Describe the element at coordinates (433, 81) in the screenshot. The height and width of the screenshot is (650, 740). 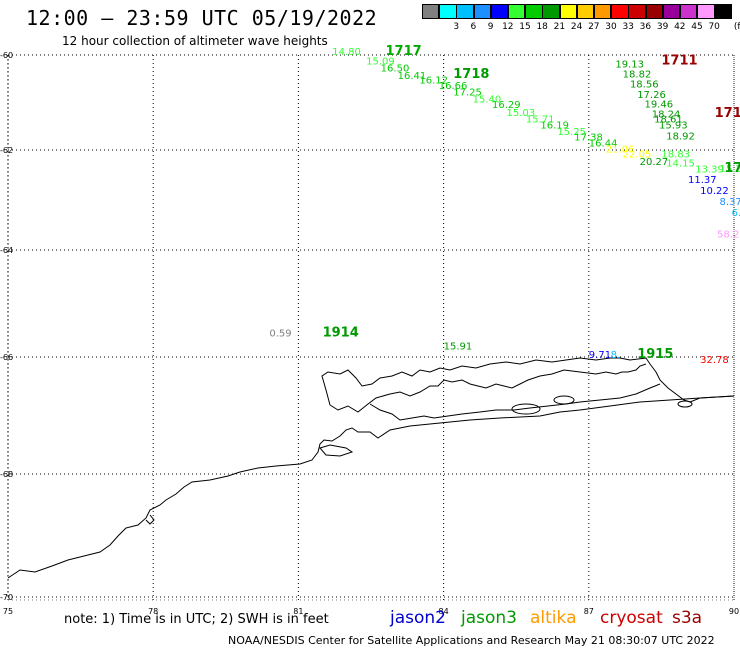
I see `wave-height-value: 16.12` at that location.